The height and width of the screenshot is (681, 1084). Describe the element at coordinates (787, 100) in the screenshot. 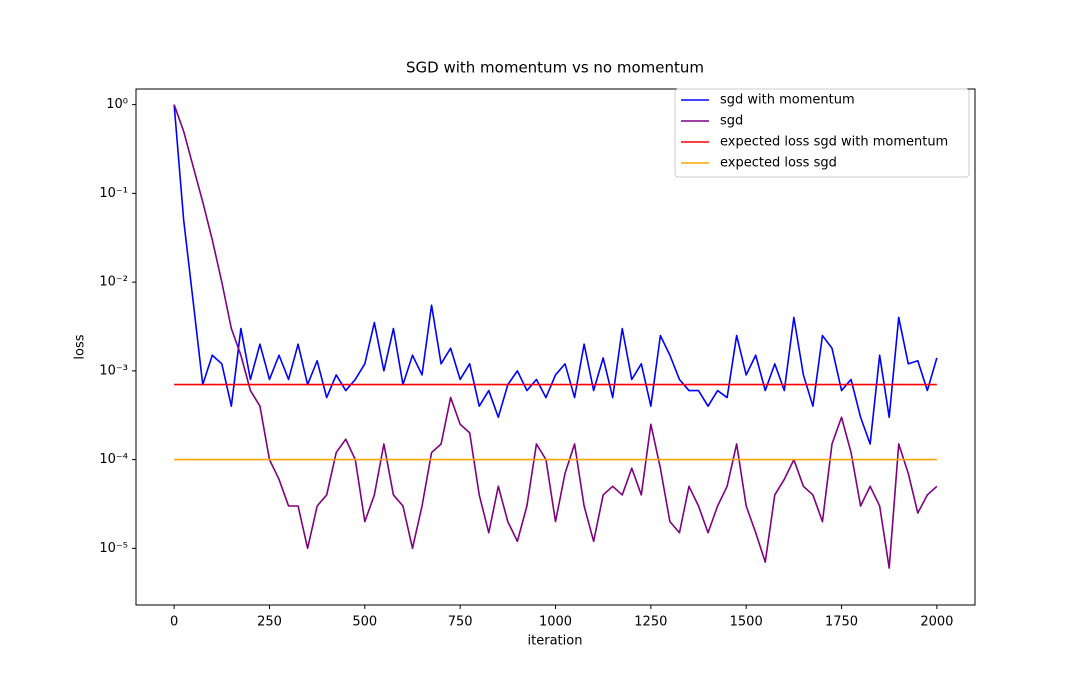

I see `legend-label: sgd with momentum` at that location.